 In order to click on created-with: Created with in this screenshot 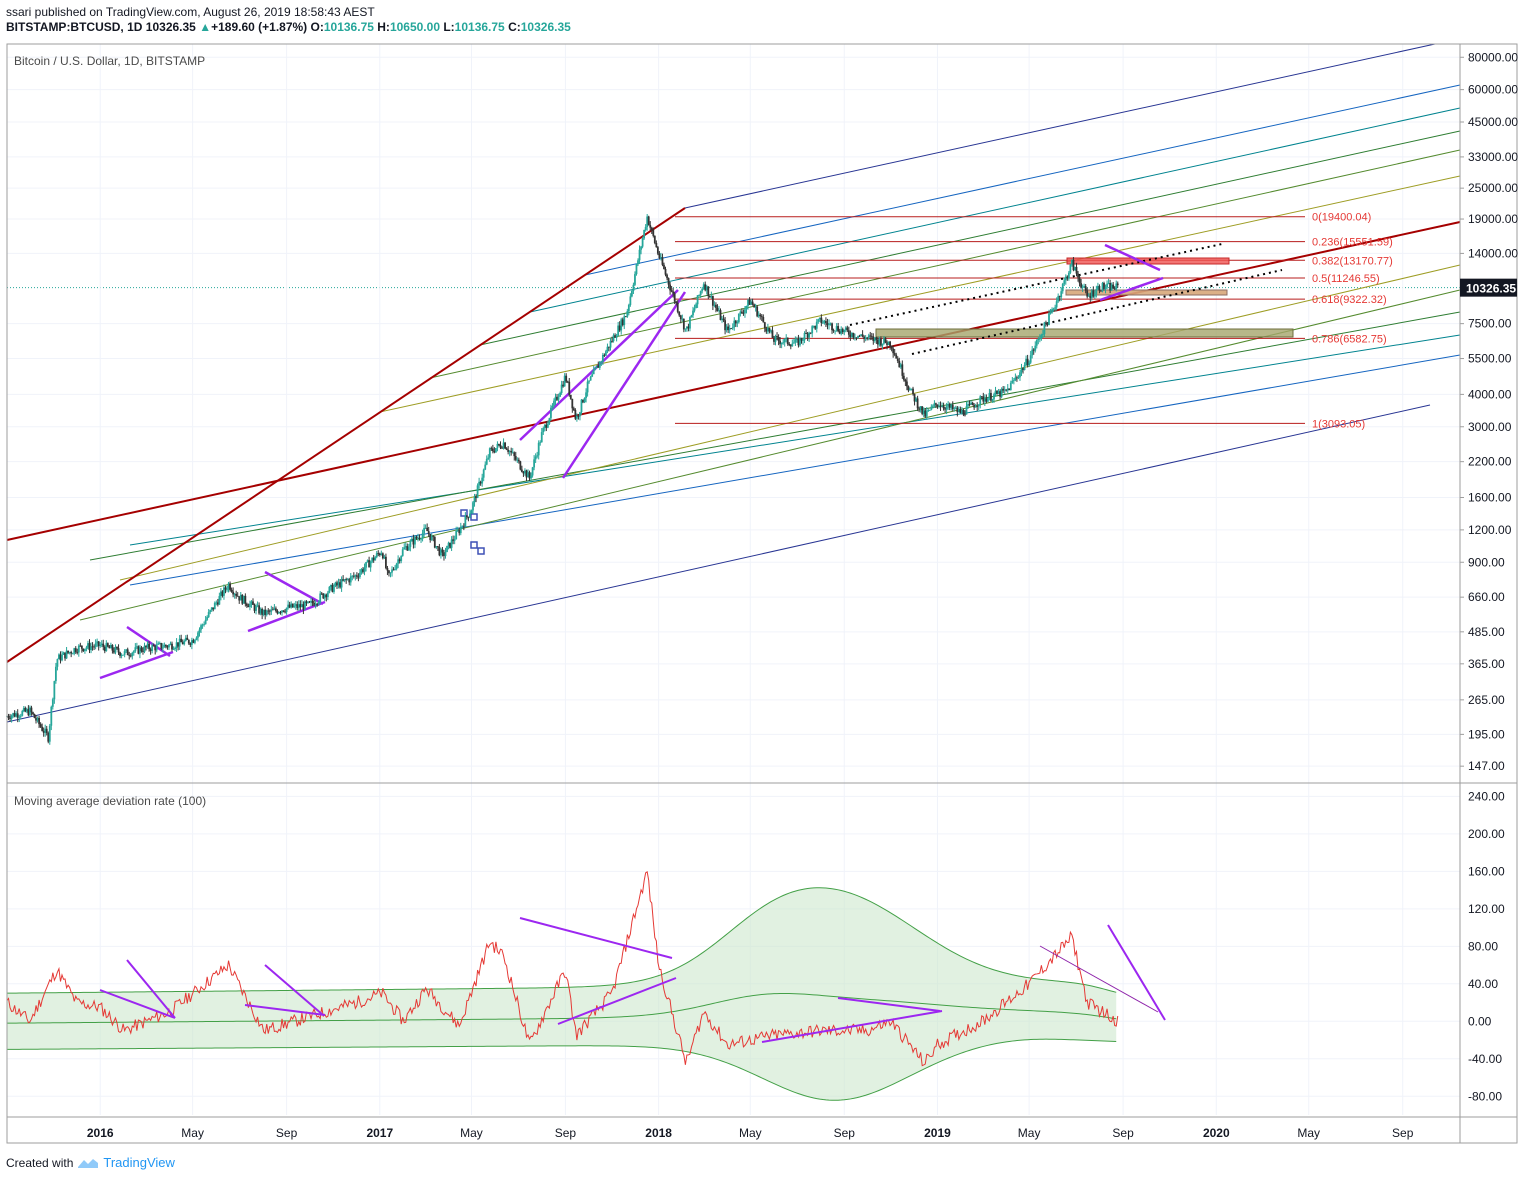, I will do `click(40, 1162)`.